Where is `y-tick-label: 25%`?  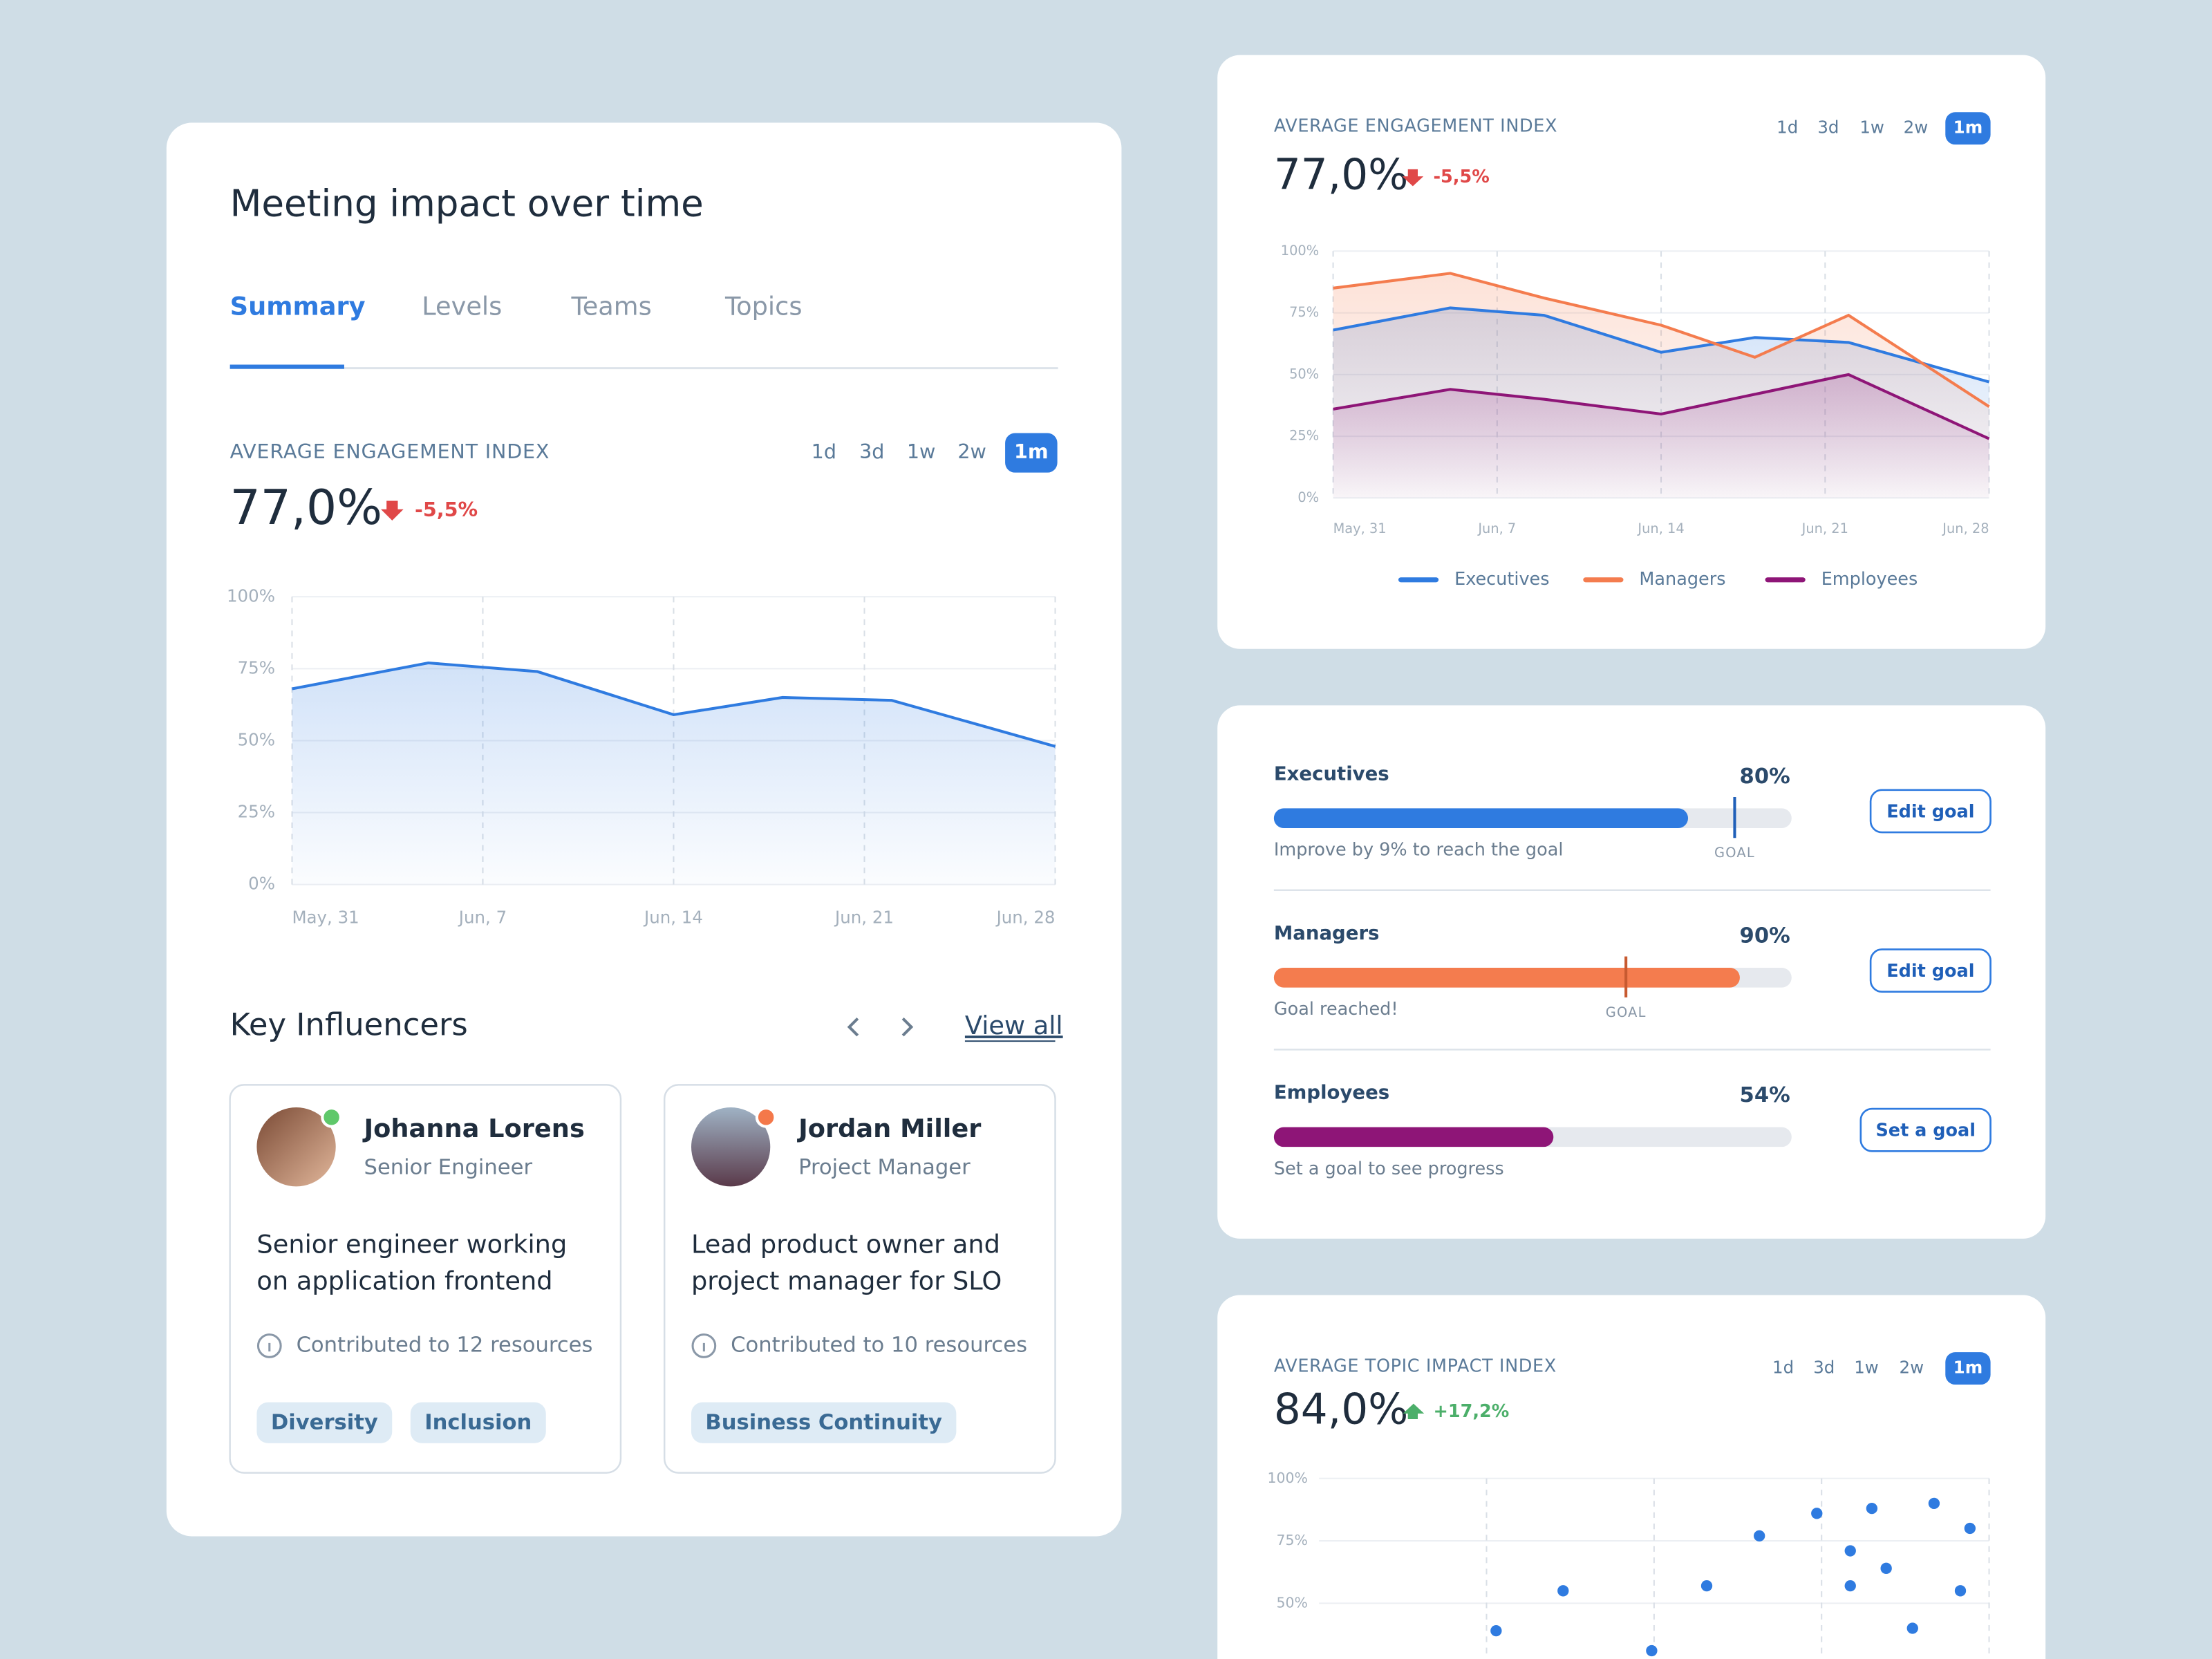
y-tick-label: 25% is located at coordinates (256, 812).